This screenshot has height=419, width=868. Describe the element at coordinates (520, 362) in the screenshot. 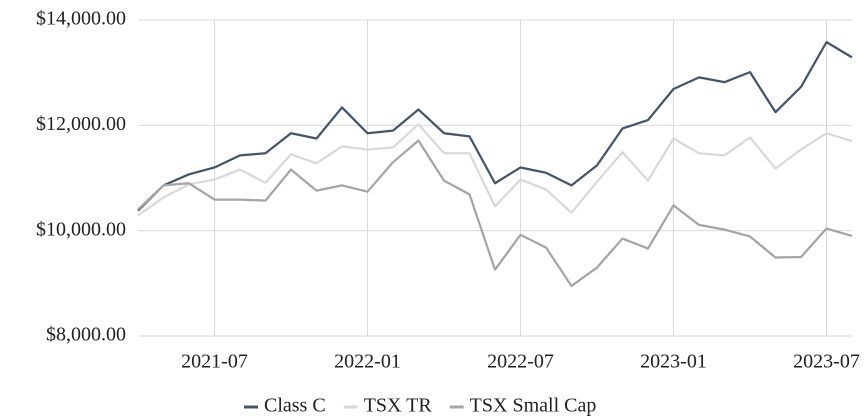

I see `x-tick-label: 2022-07` at that location.